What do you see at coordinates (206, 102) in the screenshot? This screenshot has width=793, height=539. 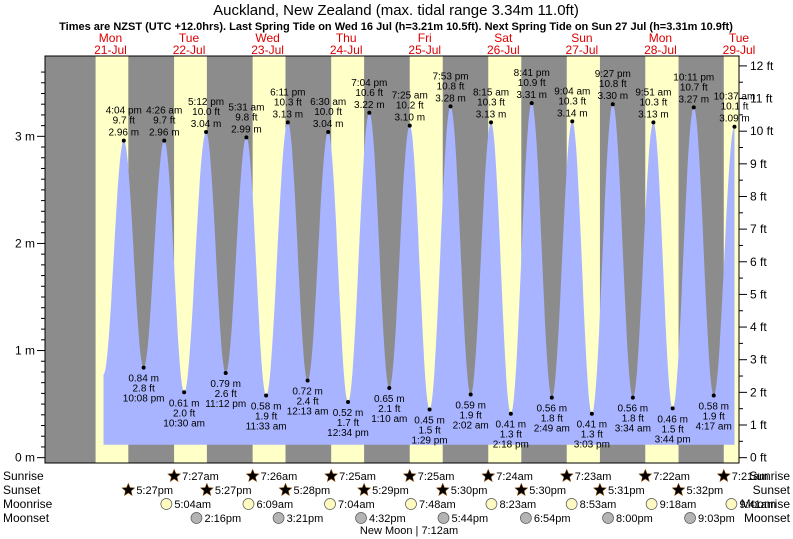 I see `high-tide-time: 5:12 pm` at bounding box center [206, 102].